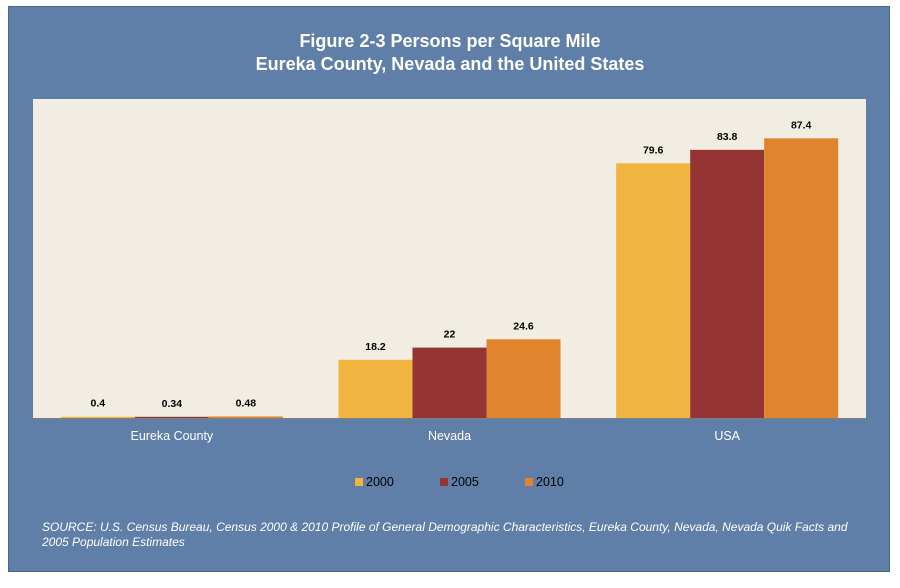  I want to click on legend-label-2010: 2010, so click(550, 482).